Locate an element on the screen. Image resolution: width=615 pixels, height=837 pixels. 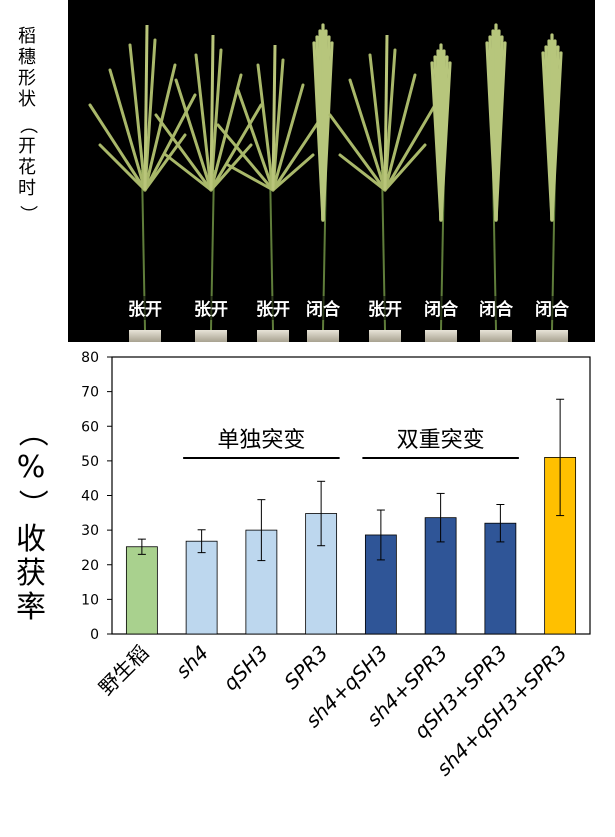
side-label-paren-char: 开 is located at coordinates (27, 146).